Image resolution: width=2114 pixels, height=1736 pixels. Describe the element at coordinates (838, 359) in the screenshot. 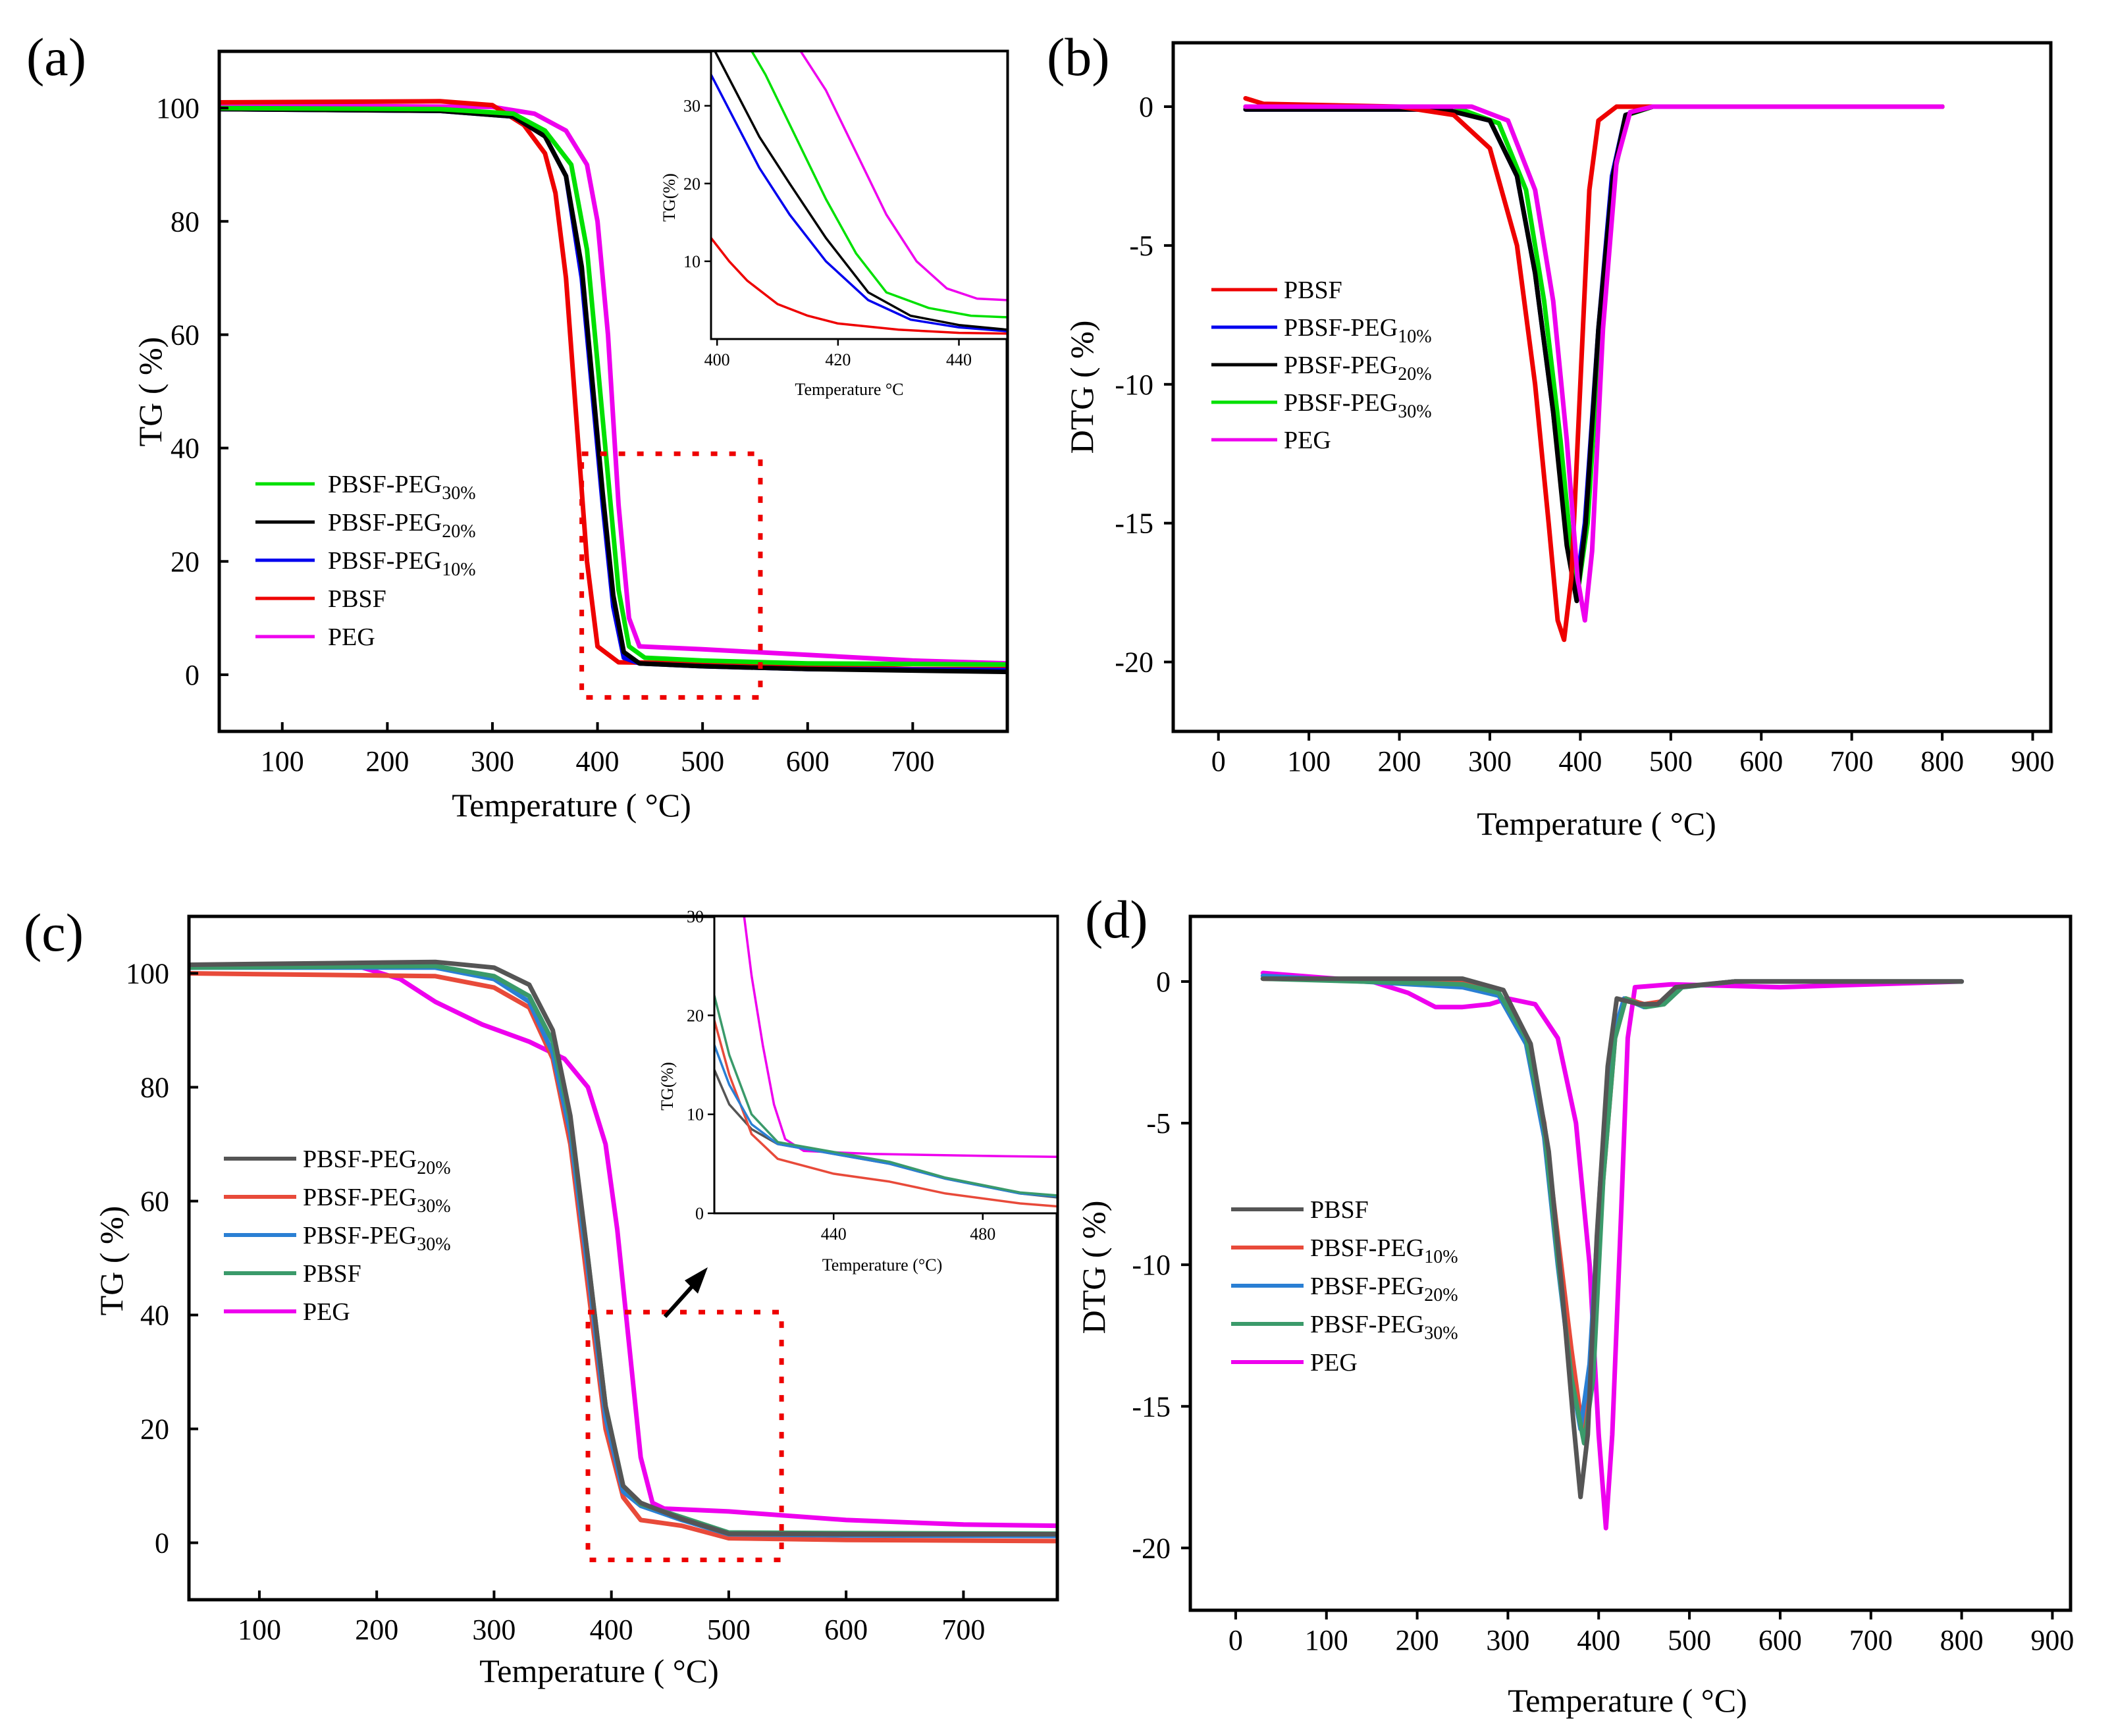

I see `inset-x-tick-label: 420` at that location.